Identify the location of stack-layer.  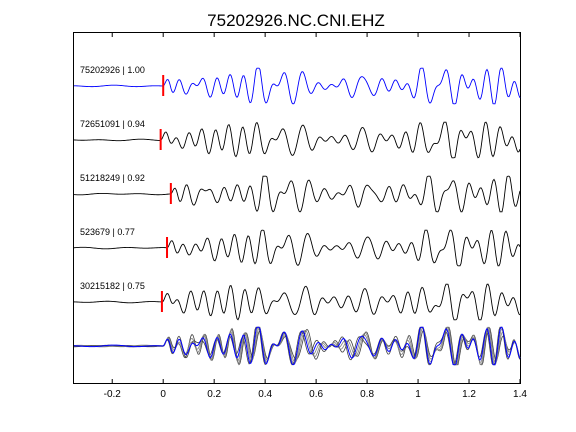
(297, 346).